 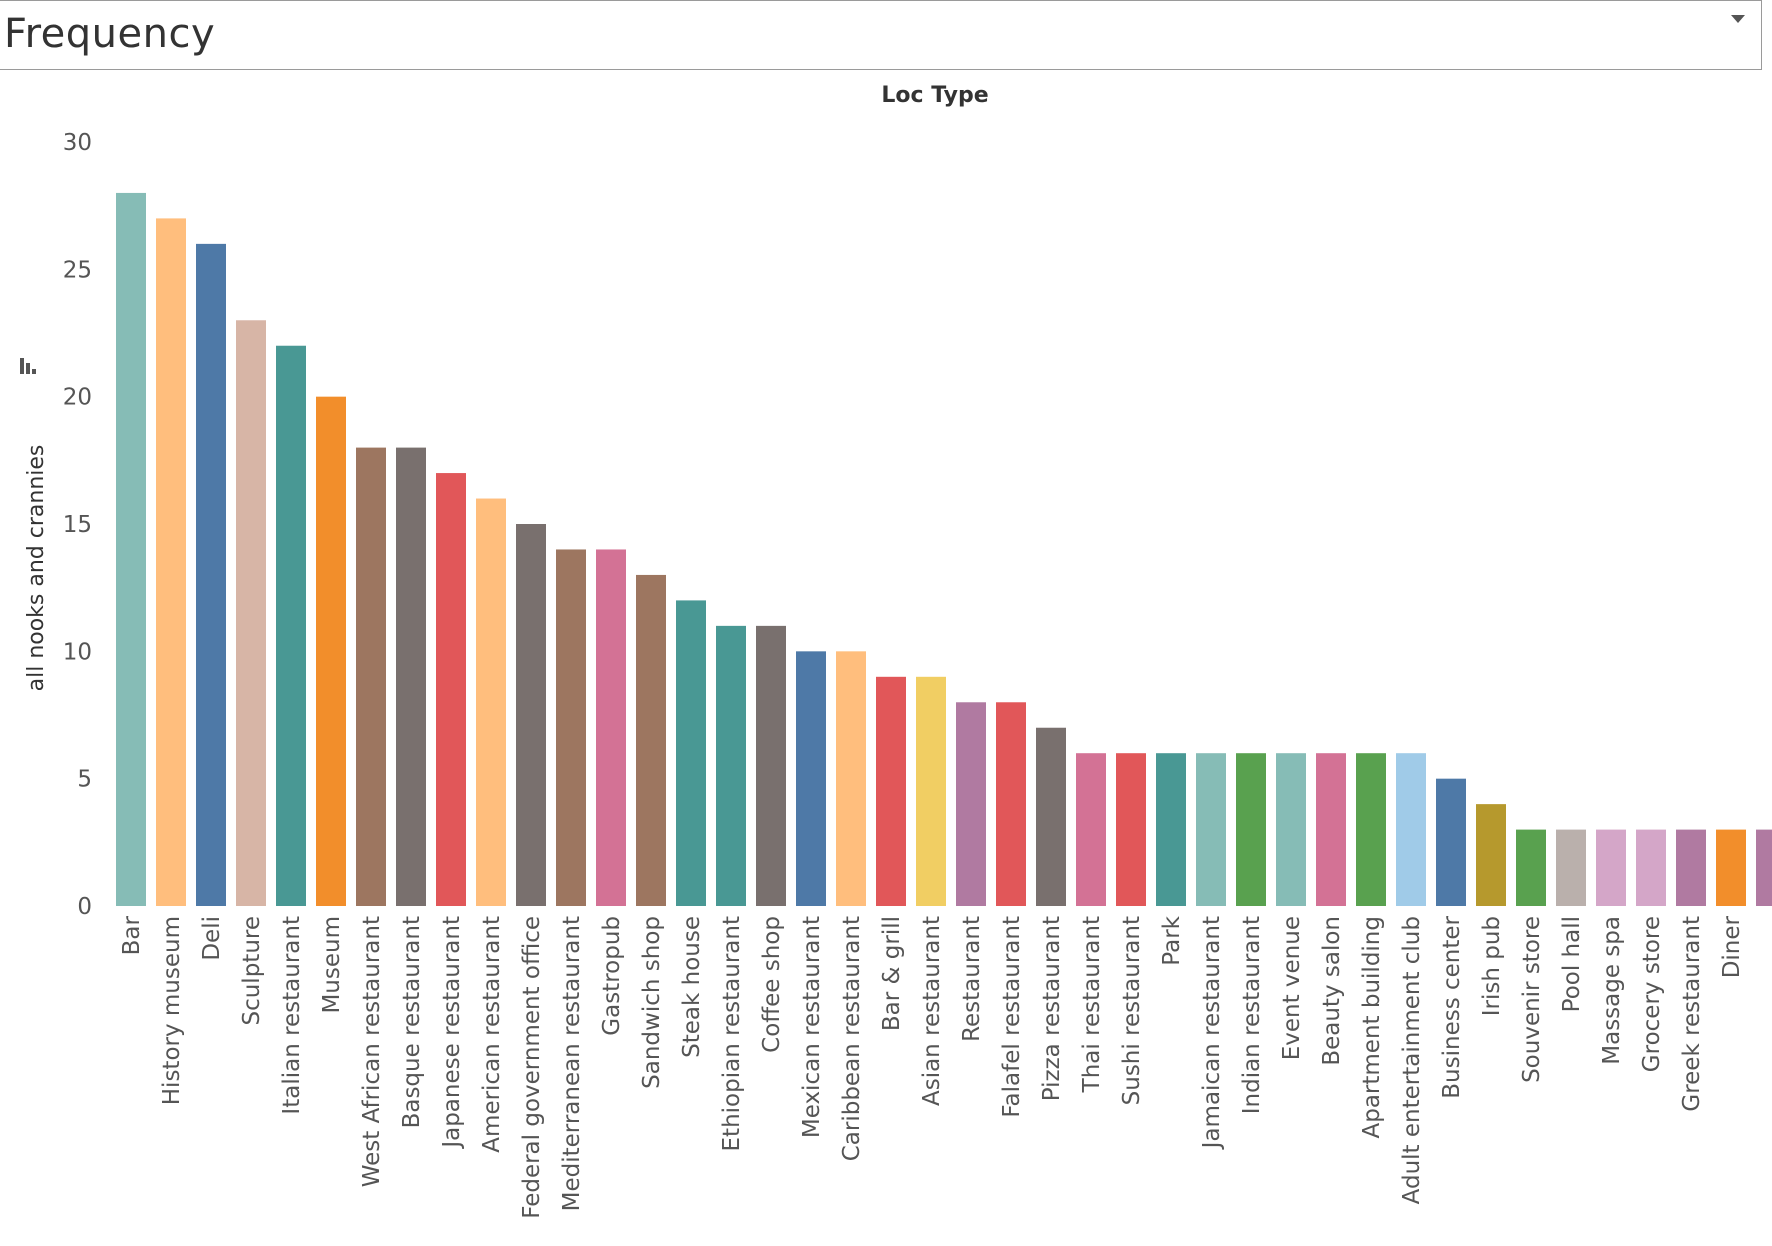 I want to click on x-tick-label: American restaurant, so click(x=492, y=1034).